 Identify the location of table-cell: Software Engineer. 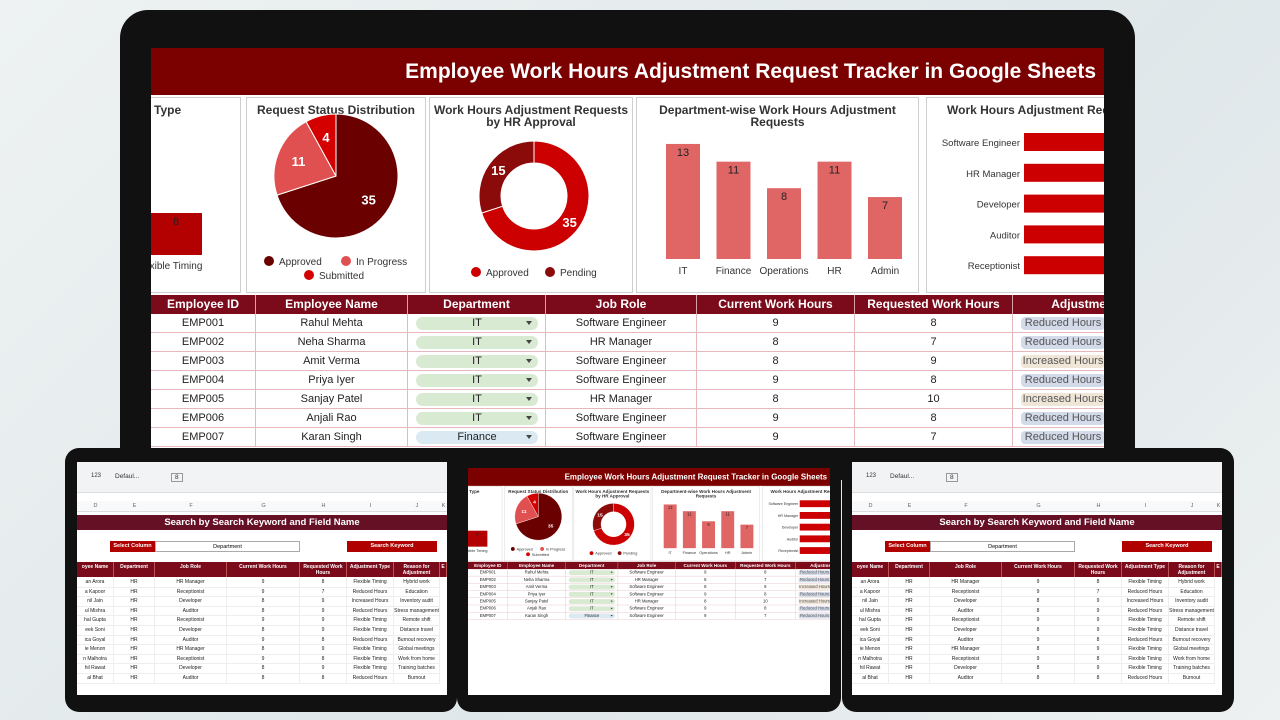
(647, 594).